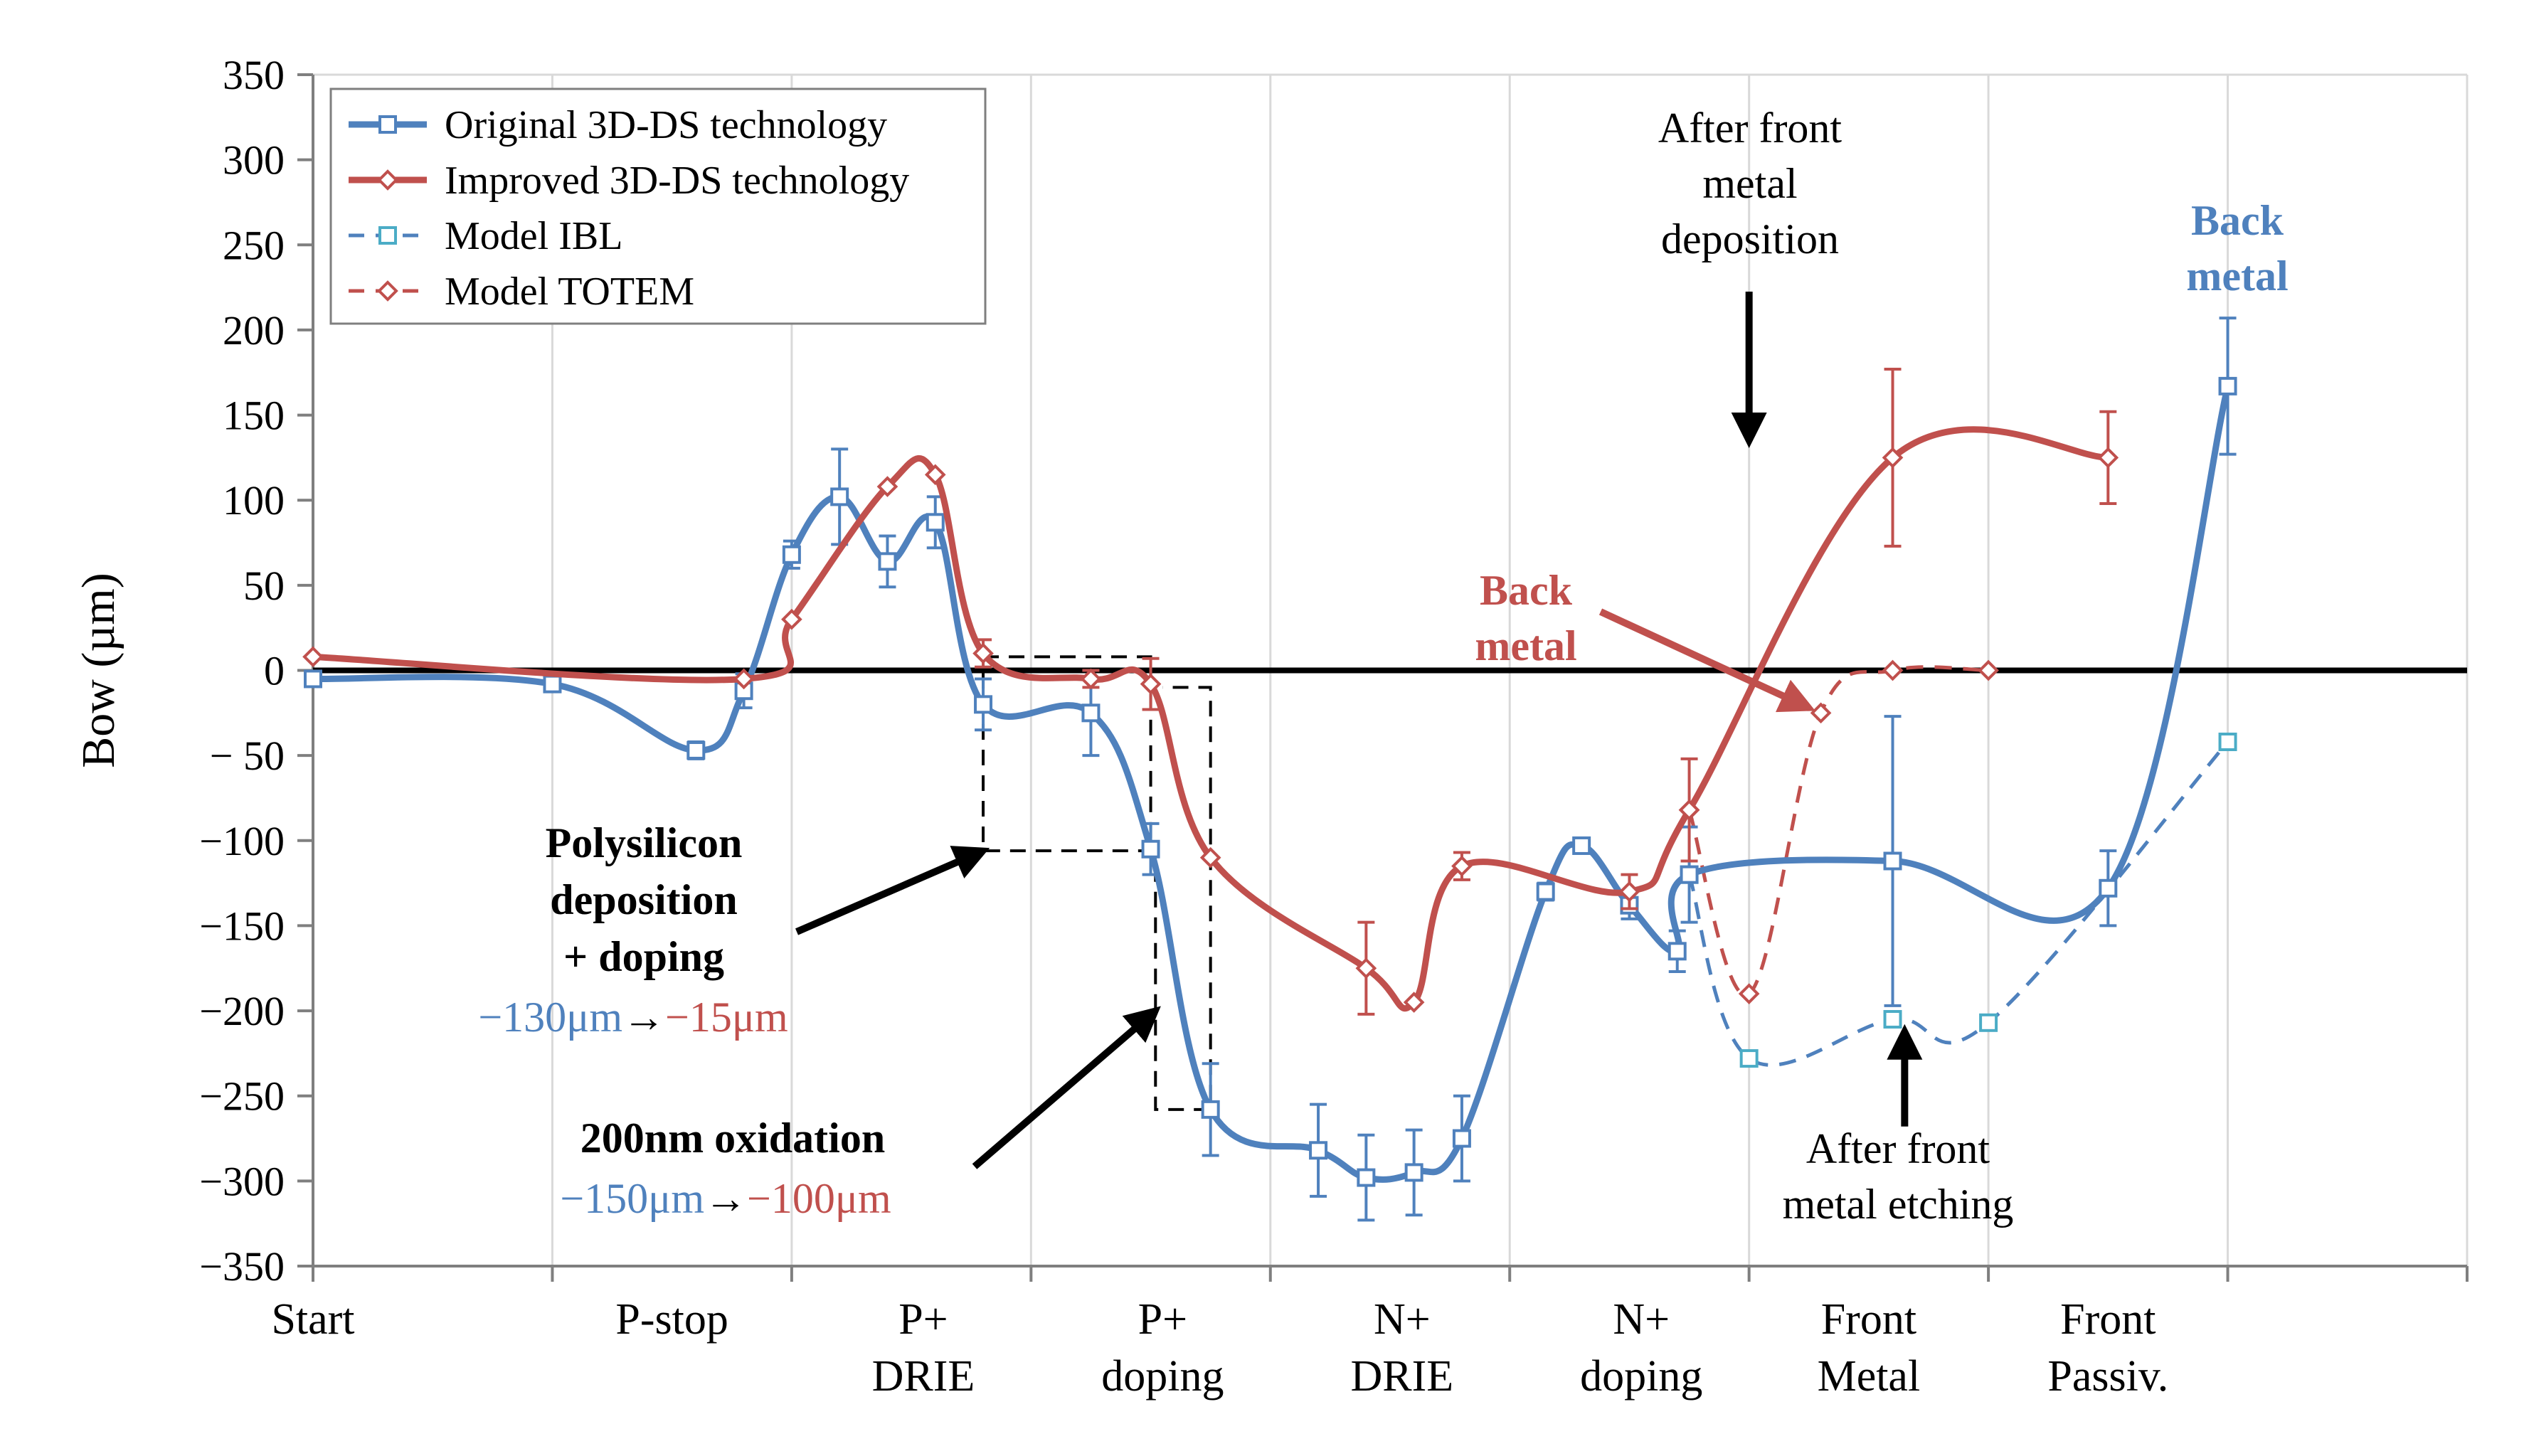 The height and width of the screenshot is (1456, 2524). Describe the element at coordinates (569, 292) in the screenshot. I see `legend-label: Model TOTEM` at that location.